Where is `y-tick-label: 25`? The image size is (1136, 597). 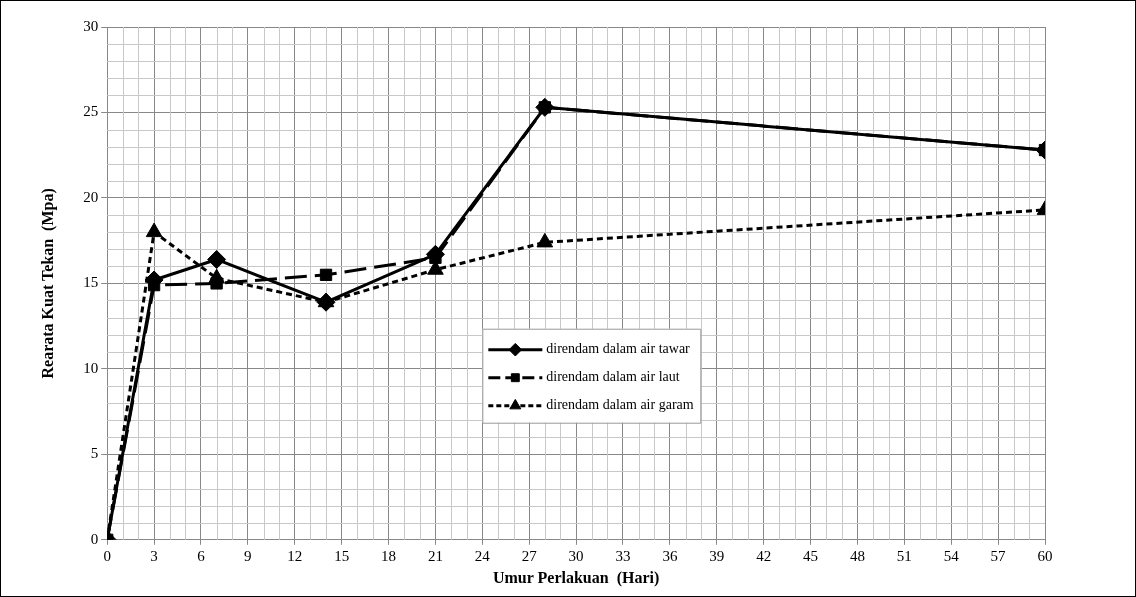 y-tick-label: 25 is located at coordinates (91, 111).